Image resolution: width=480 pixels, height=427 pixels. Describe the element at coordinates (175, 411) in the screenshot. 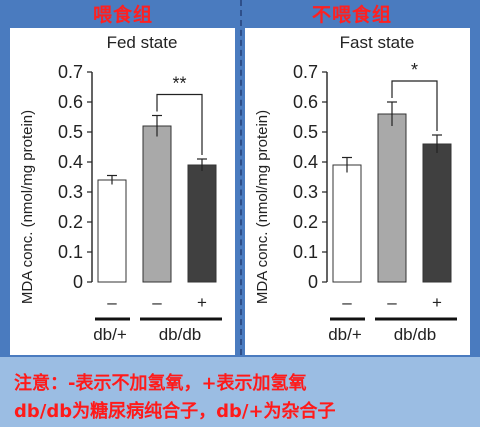

I see `footnote-line-2: db/db为糖尿病纯合子，db/+为杂合子` at that location.